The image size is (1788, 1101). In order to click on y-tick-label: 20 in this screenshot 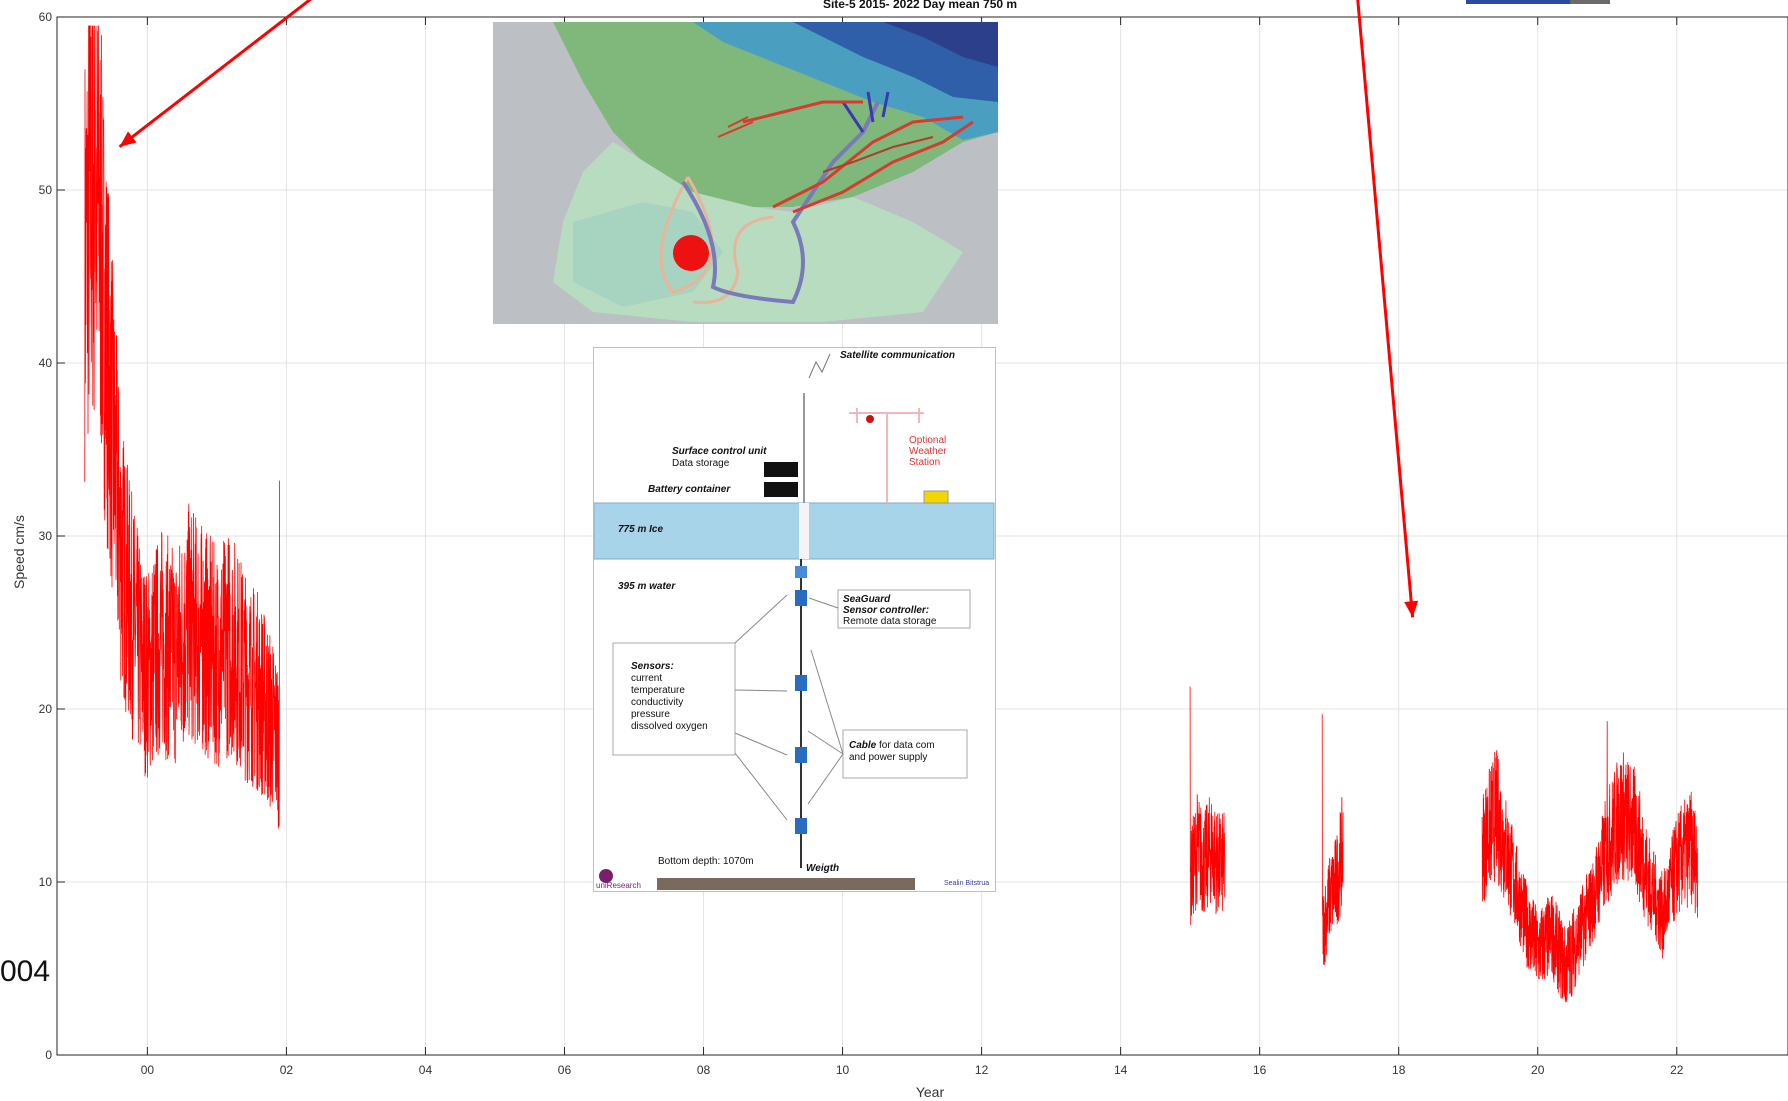, I will do `click(46, 709)`.